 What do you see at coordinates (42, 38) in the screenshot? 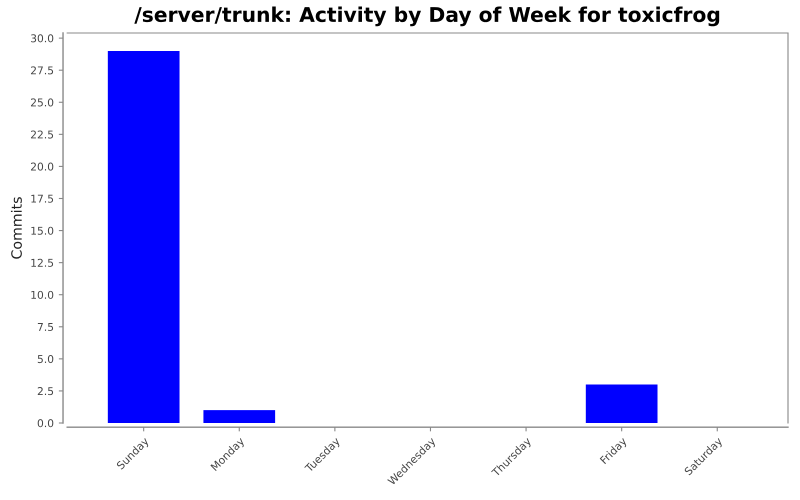
I see `y-tick-label: 30.0` at bounding box center [42, 38].